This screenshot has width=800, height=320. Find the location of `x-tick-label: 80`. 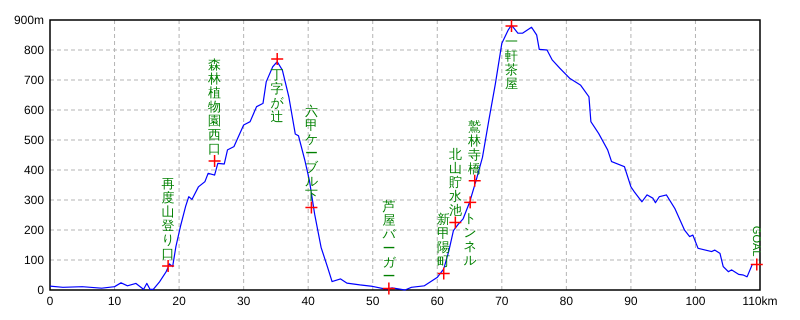

x-tick-label: 80 is located at coordinates (567, 301).